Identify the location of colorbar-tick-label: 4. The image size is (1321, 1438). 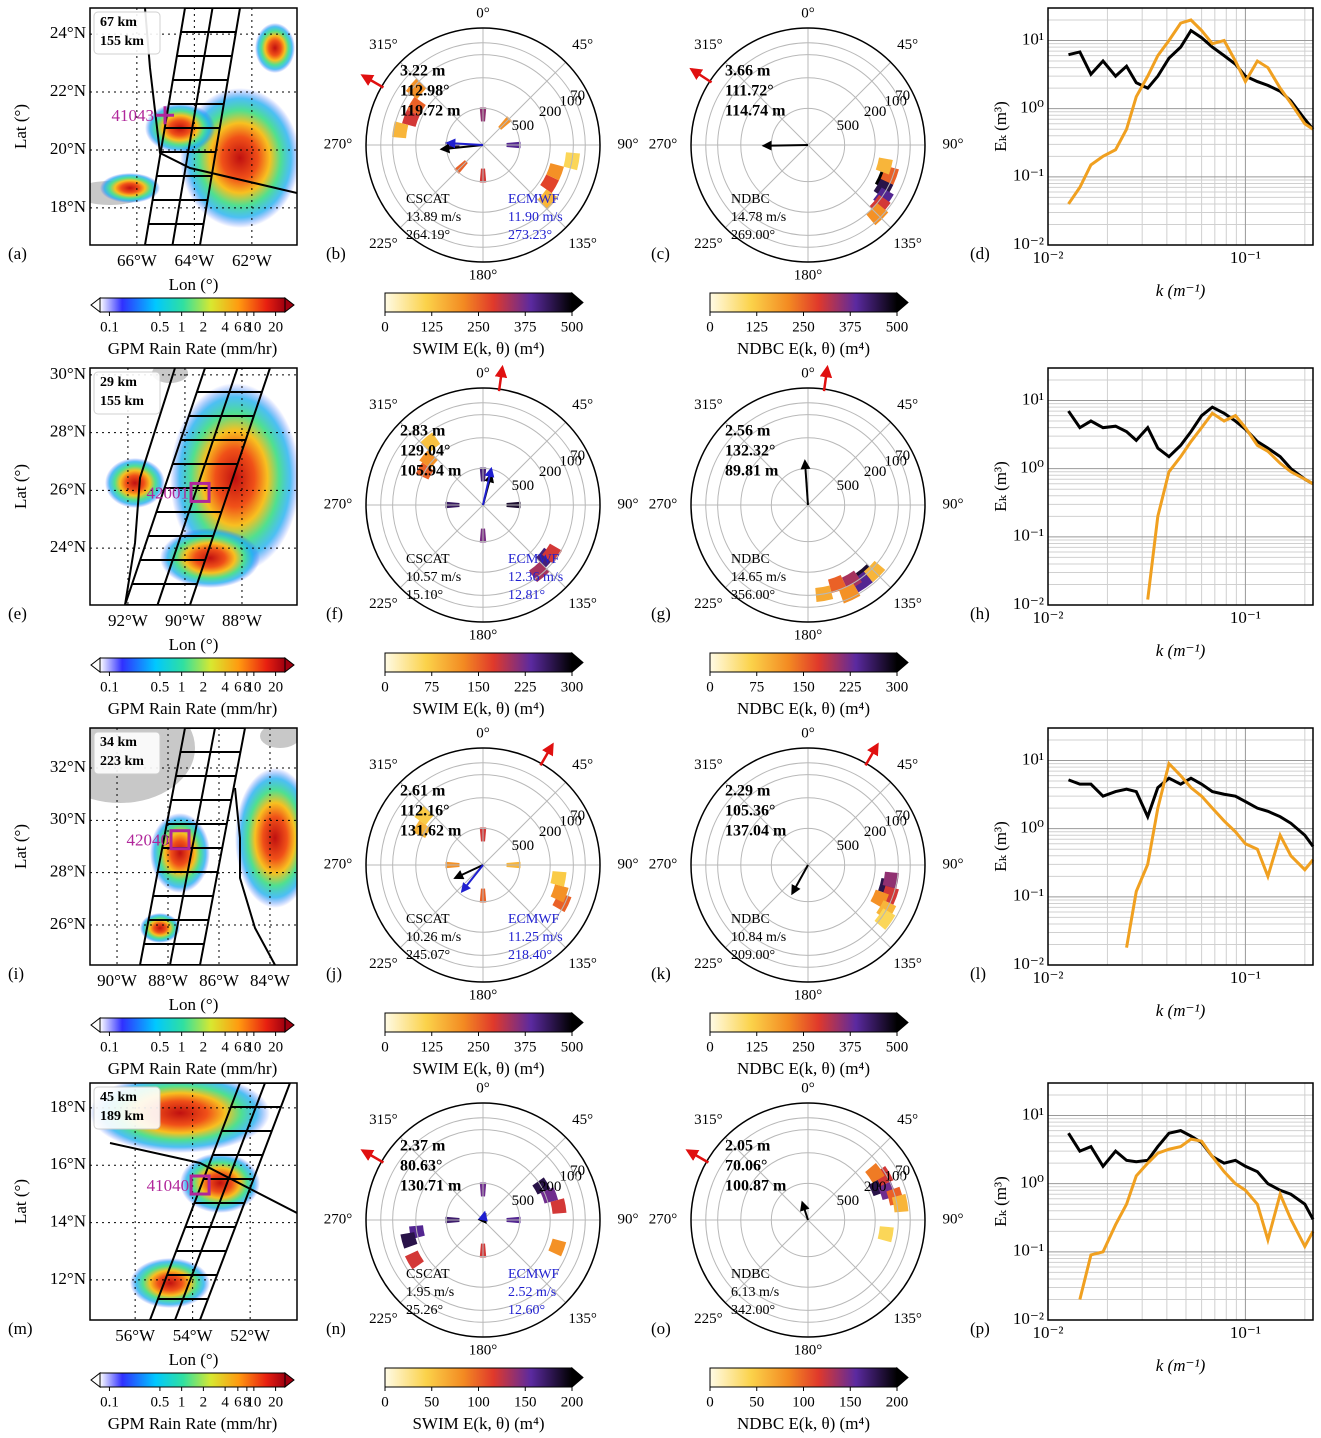
(225, 1402).